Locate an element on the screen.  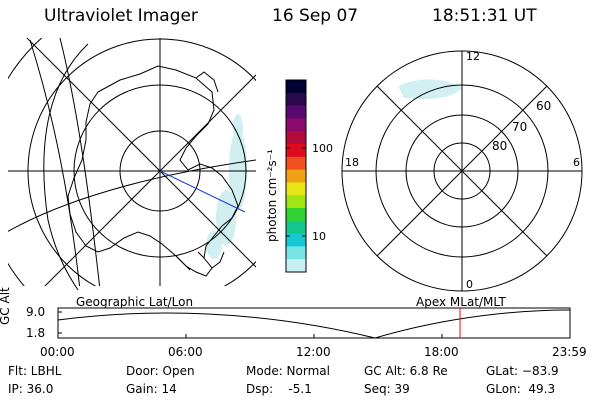
coastline-detail is located at coordinates (200, 171).